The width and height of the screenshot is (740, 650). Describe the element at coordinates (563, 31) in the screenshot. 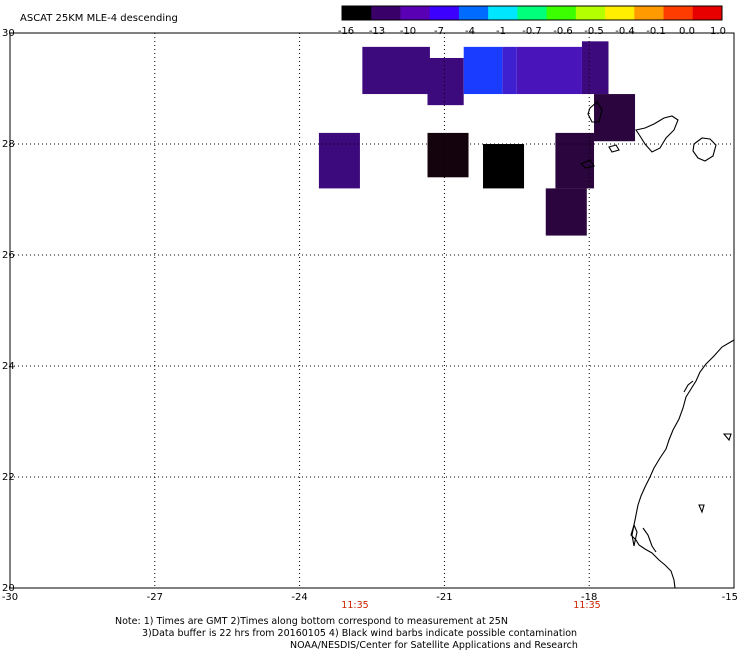

I see `colorbar-label: -0.6` at that location.